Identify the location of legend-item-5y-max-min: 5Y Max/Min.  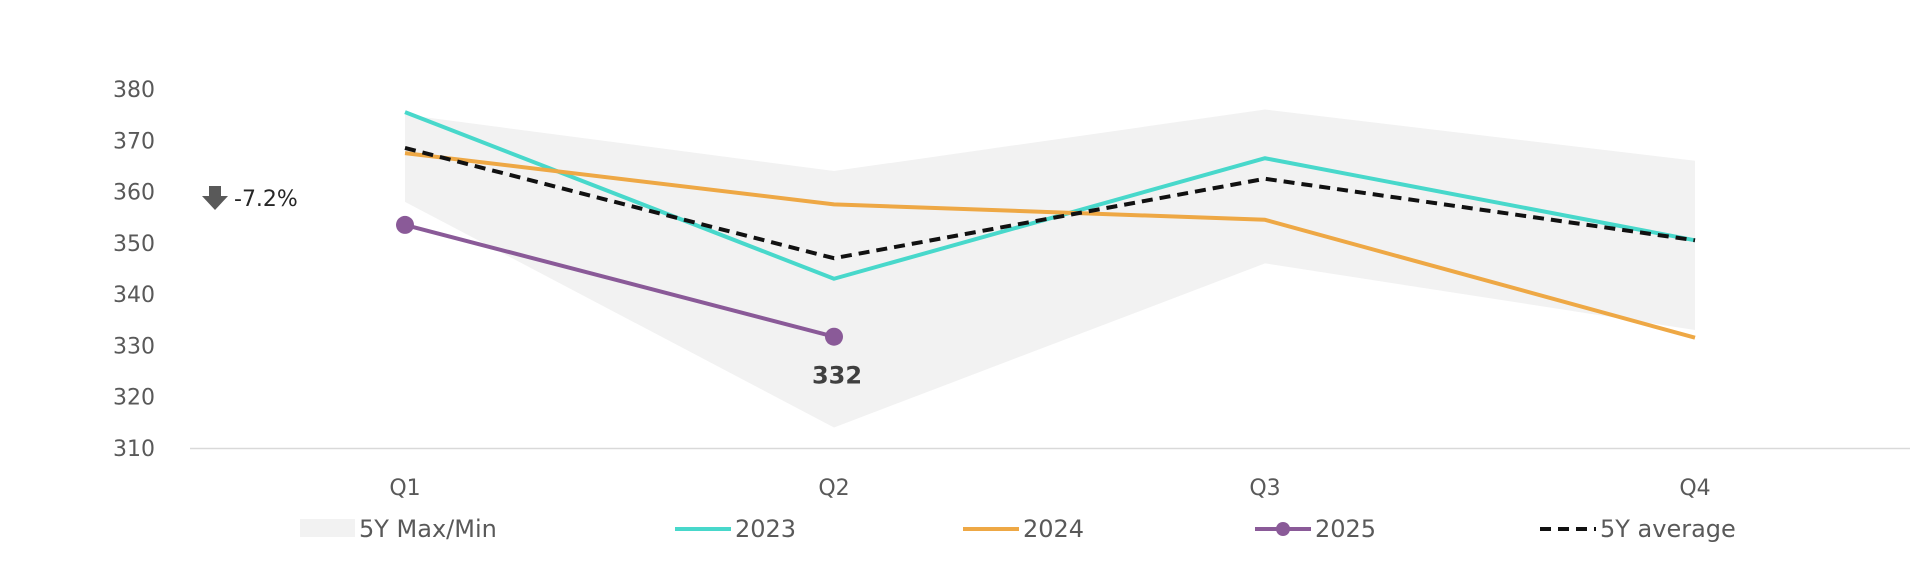
(398, 529).